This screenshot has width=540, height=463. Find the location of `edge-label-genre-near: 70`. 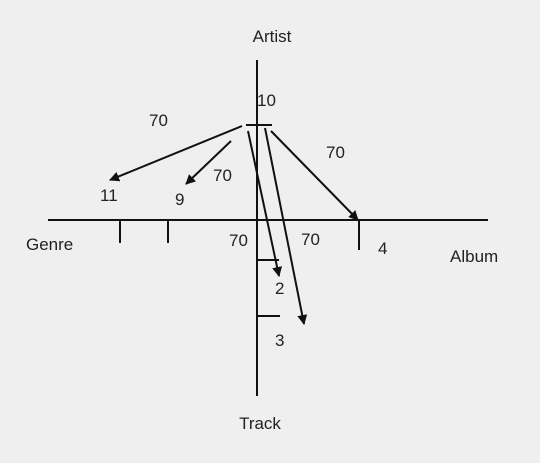

edge-label-genre-near: 70 is located at coordinates (222, 175).